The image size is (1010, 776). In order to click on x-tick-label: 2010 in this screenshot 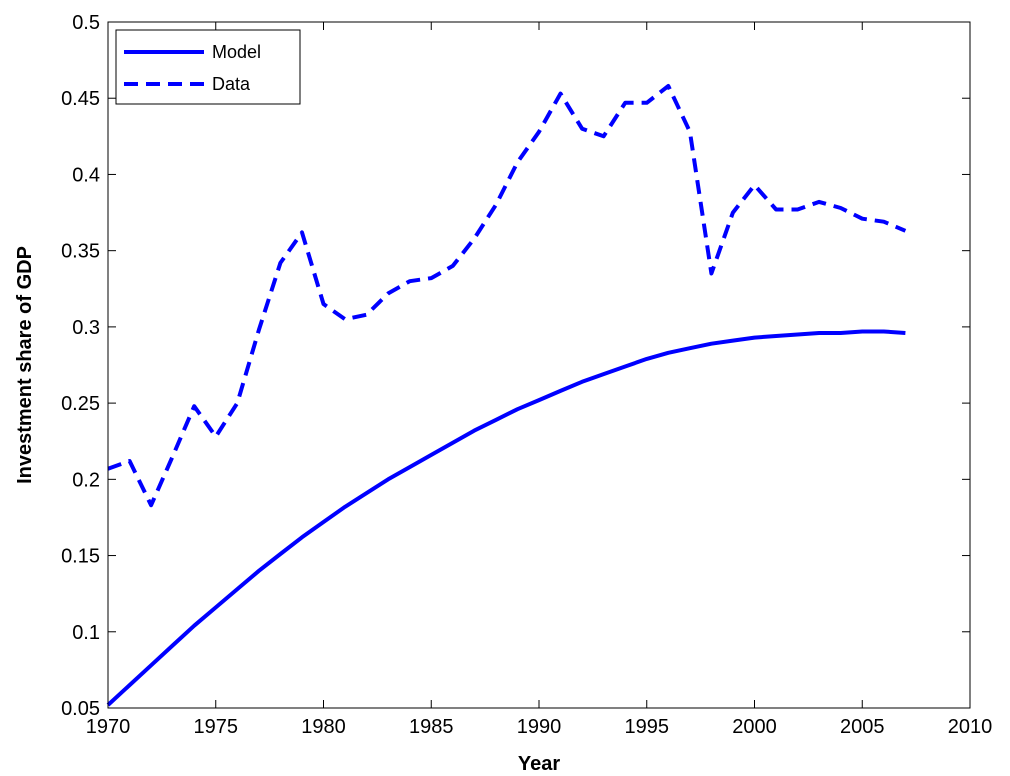, I will do `click(970, 727)`.